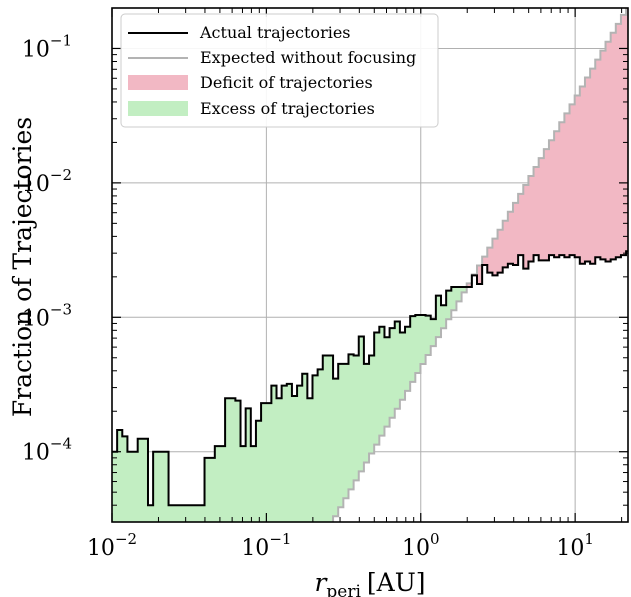 The height and width of the screenshot is (597, 631). I want to click on legend-label-excess: Excess of trajectories, so click(287, 108).